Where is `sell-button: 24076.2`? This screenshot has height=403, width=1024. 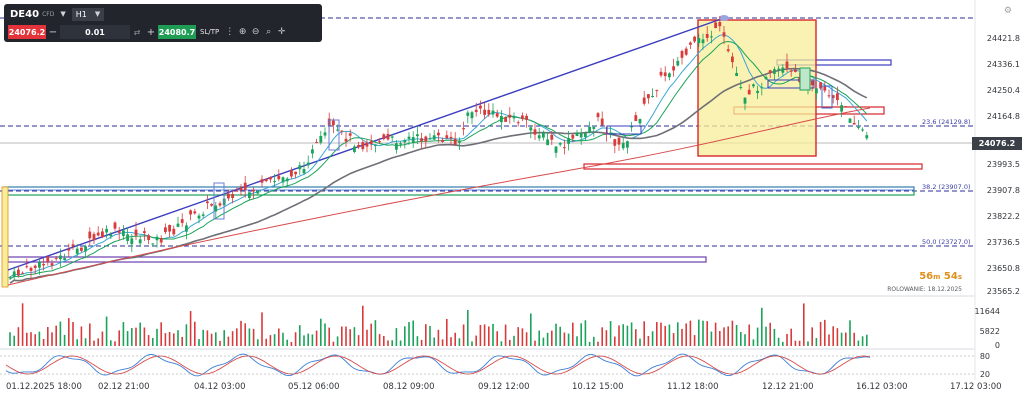 sell-button: 24076.2 is located at coordinates (27, 32).